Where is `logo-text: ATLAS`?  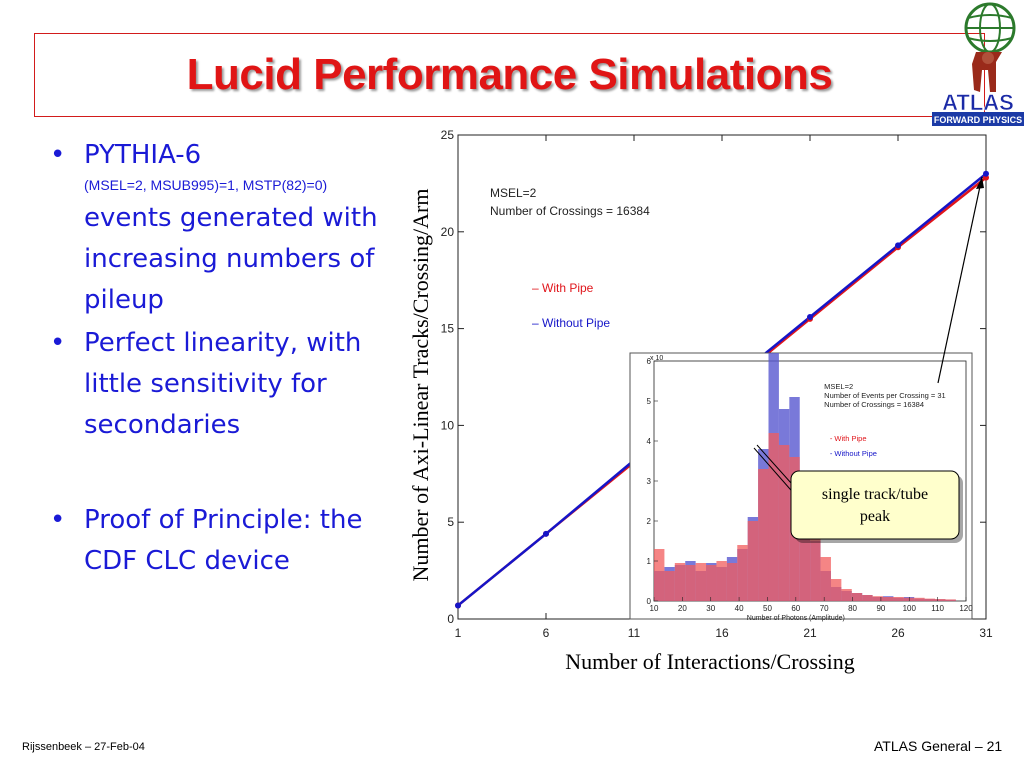
logo-text: ATLAS is located at coordinates (978, 102).